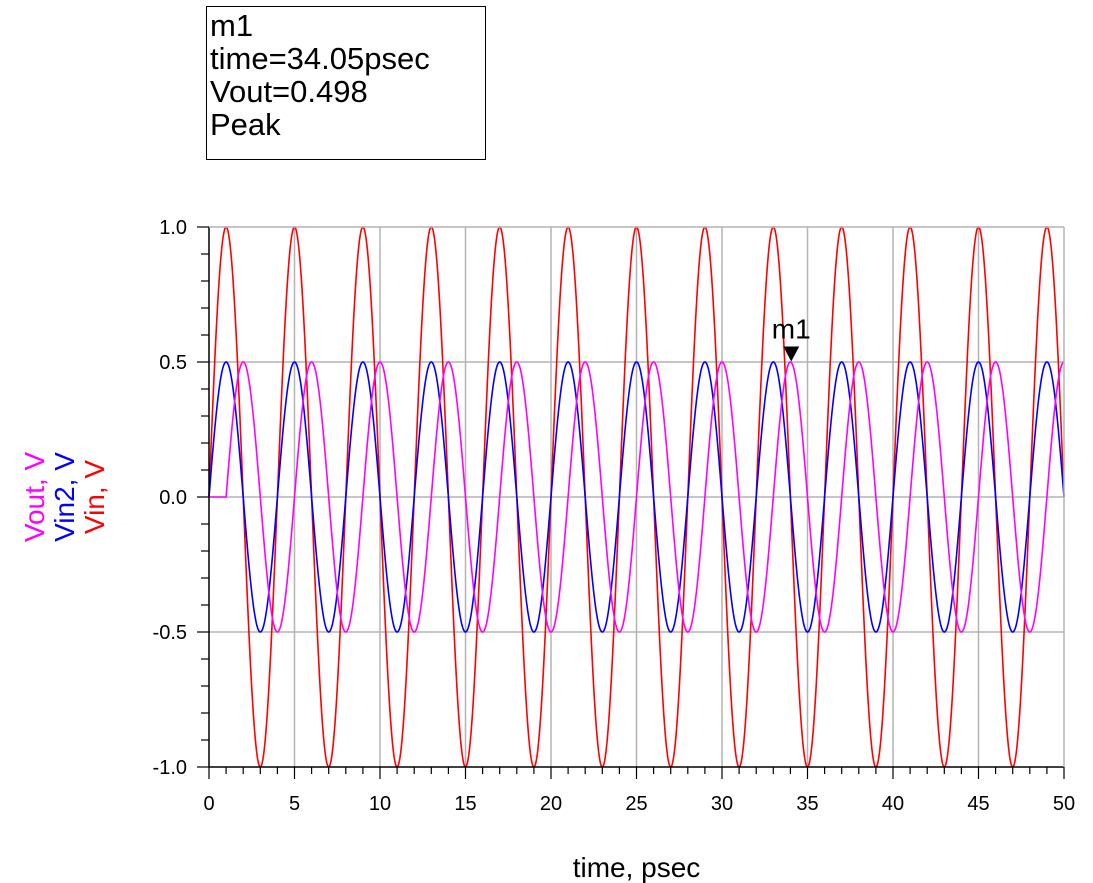 This screenshot has width=1093, height=883. I want to click on x-axis-title: time, psec, so click(637, 867).